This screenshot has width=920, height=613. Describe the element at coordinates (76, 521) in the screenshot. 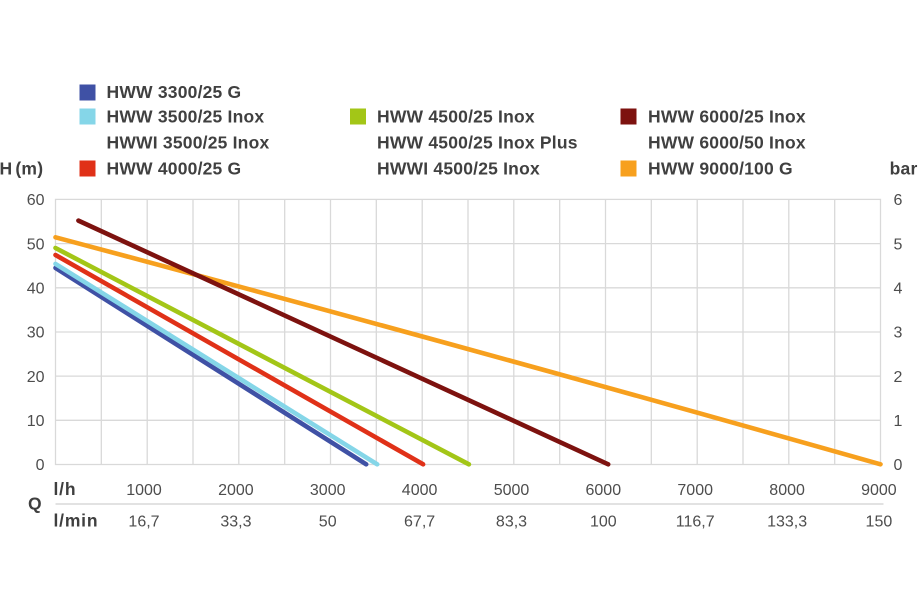

I see `svg-text: l/min` at that location.